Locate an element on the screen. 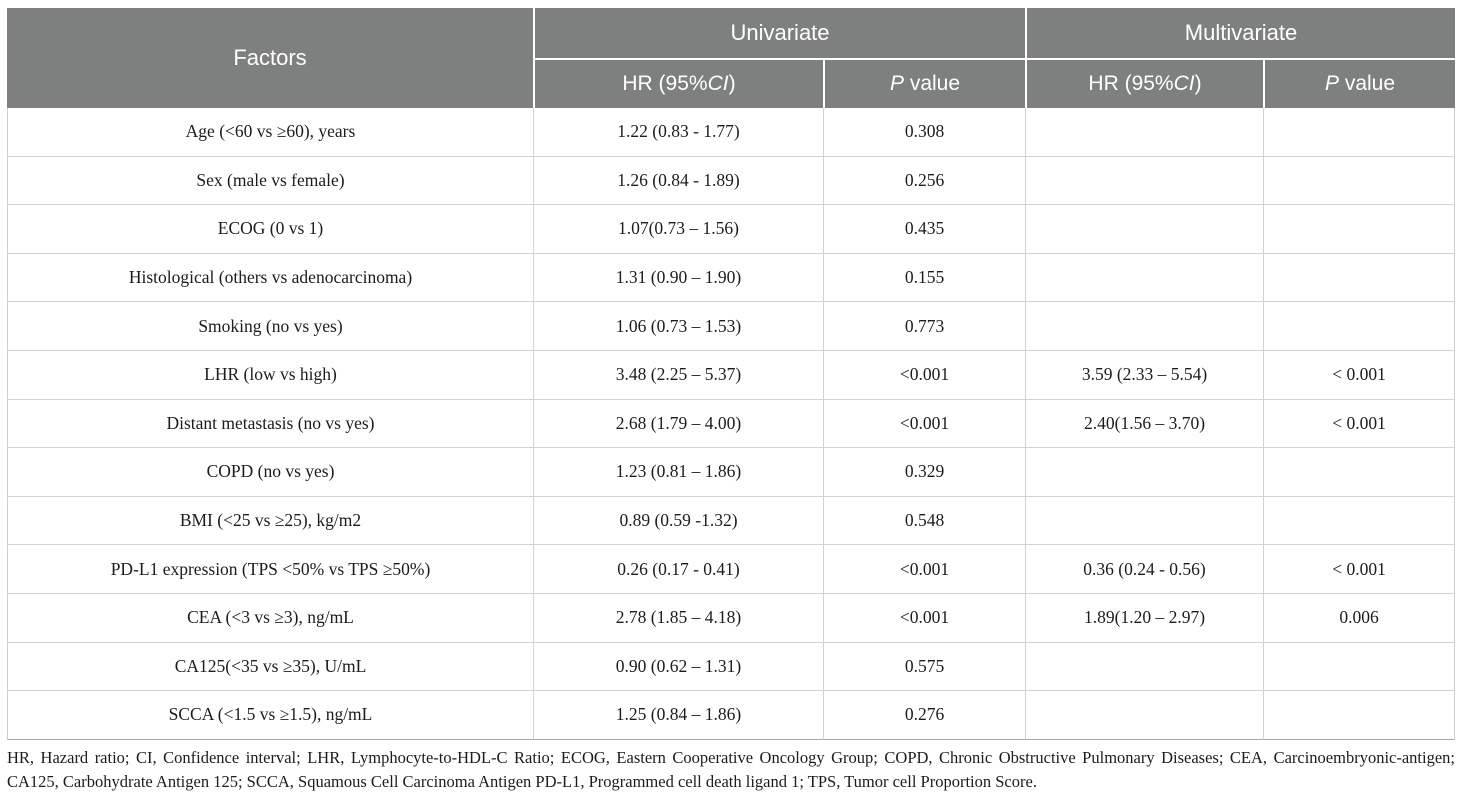 The height and width of the screenshot is (800, 1460). header-multivariate: Multivariate is located at coordinates (1240, 33).